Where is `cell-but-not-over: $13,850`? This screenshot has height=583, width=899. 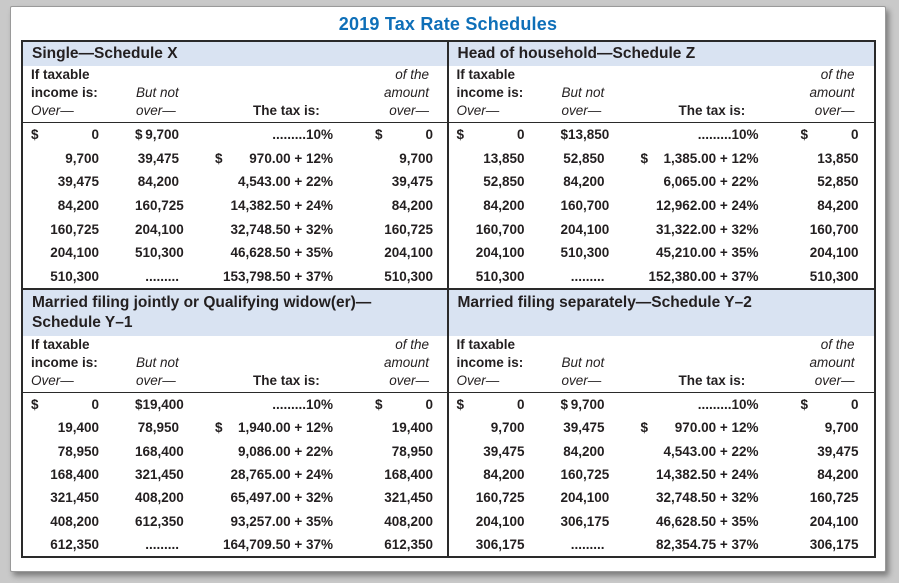 cell-but-not-over: $13,850 is located at coordinates (567, 135).